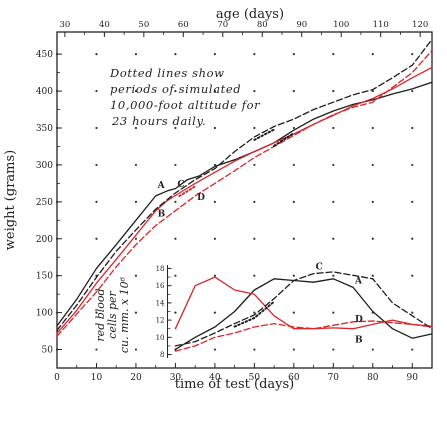 The width and height of the screenshot is (447, 428). Describe the element at coordinates (57, 378) in the screenshot. I see `x-tick-label: 0` at that location.